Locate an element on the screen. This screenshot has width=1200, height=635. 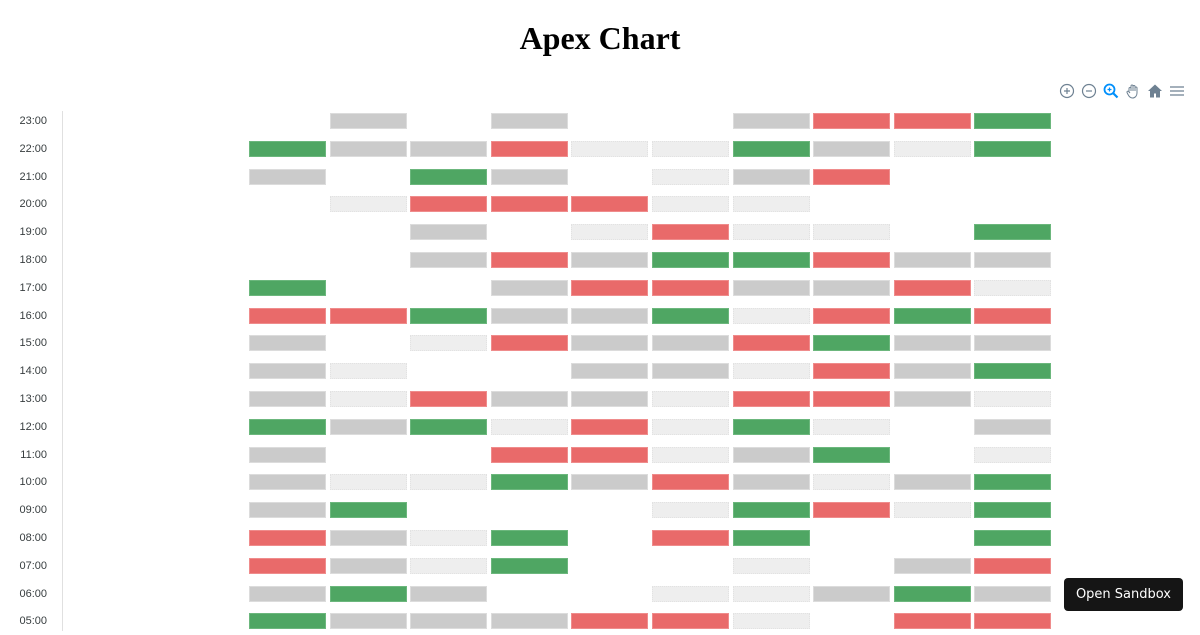
menu-icon is located at coordinates (1177, 91).